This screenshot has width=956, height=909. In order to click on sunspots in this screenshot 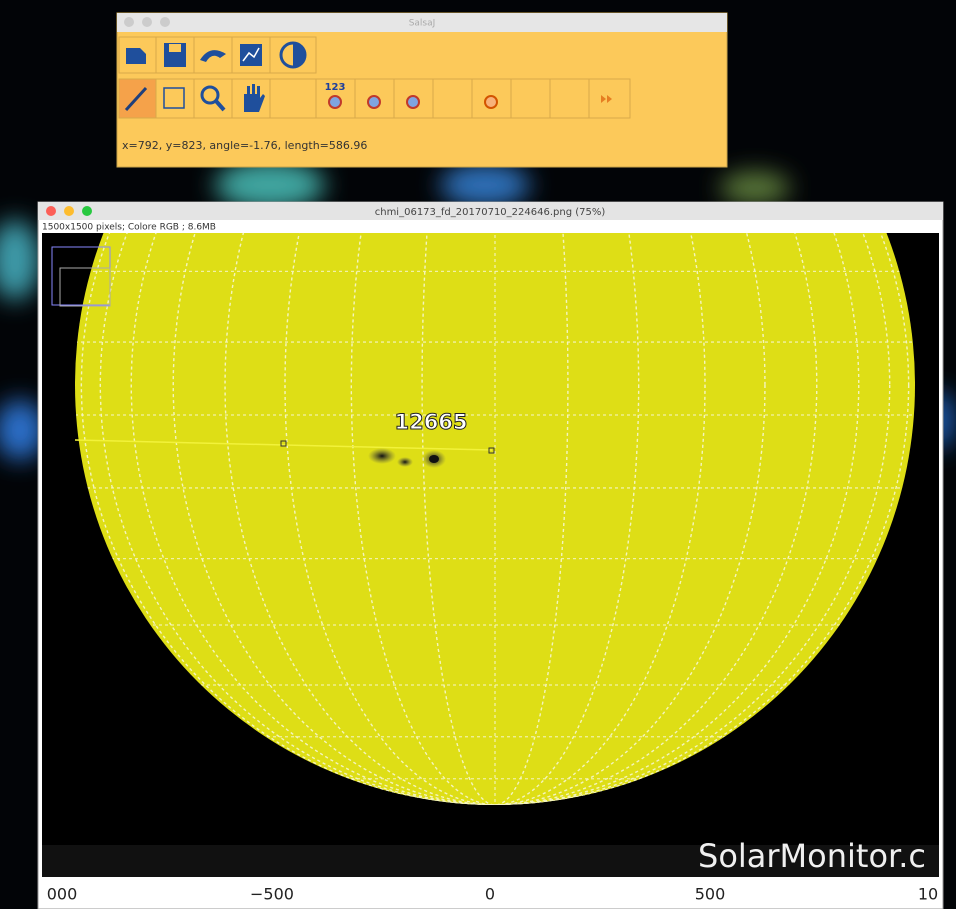, I will do `click(407, 458)`.